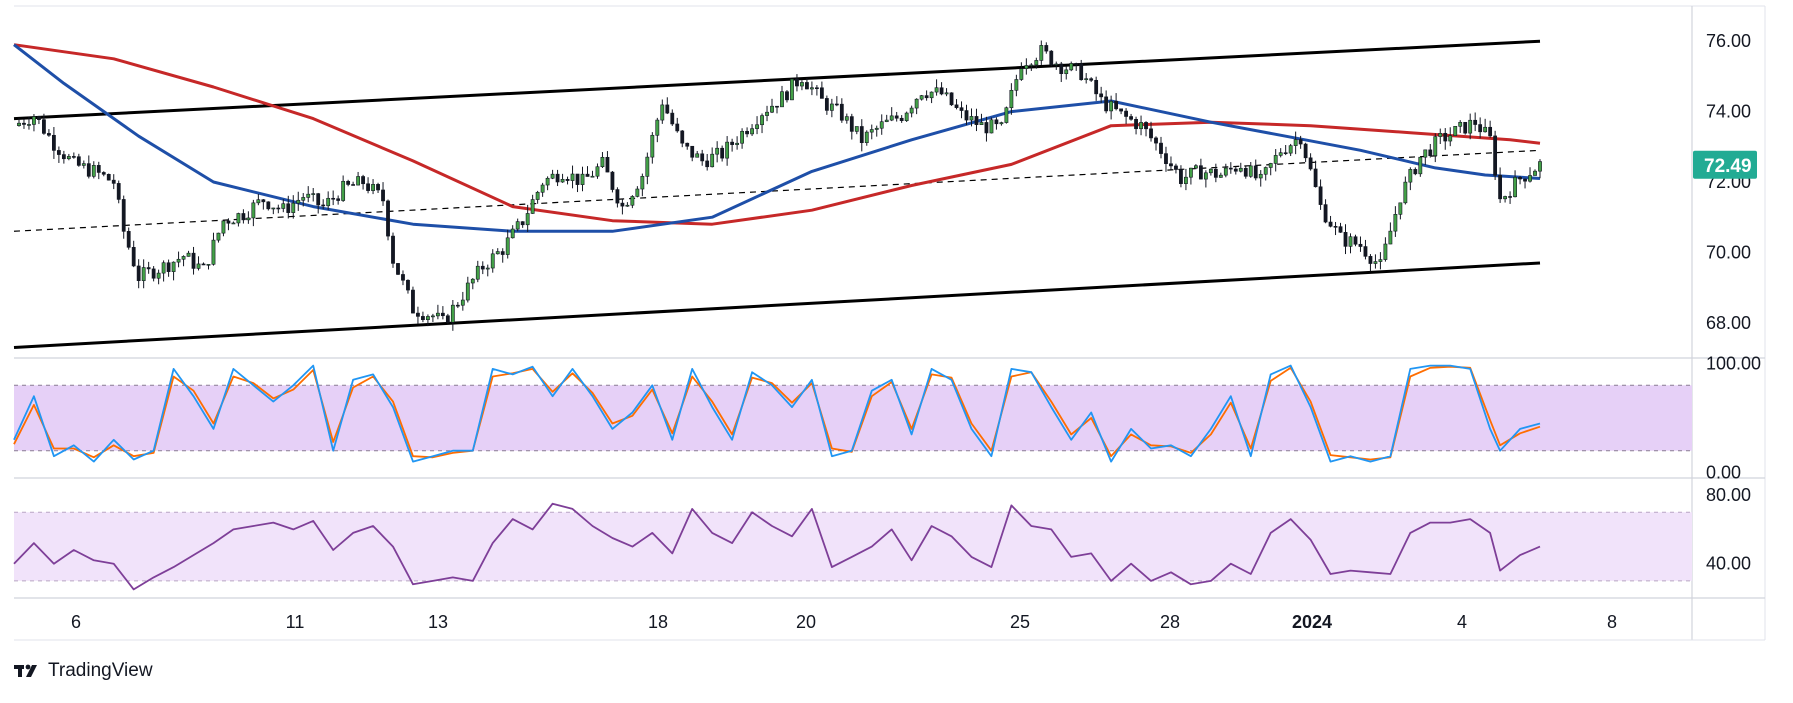 The width and height of the screenshot is (1793, 703). Describe the element at coordinates (25, 670) in the screenshot. I see `tradingview-logo-icon` at that location.